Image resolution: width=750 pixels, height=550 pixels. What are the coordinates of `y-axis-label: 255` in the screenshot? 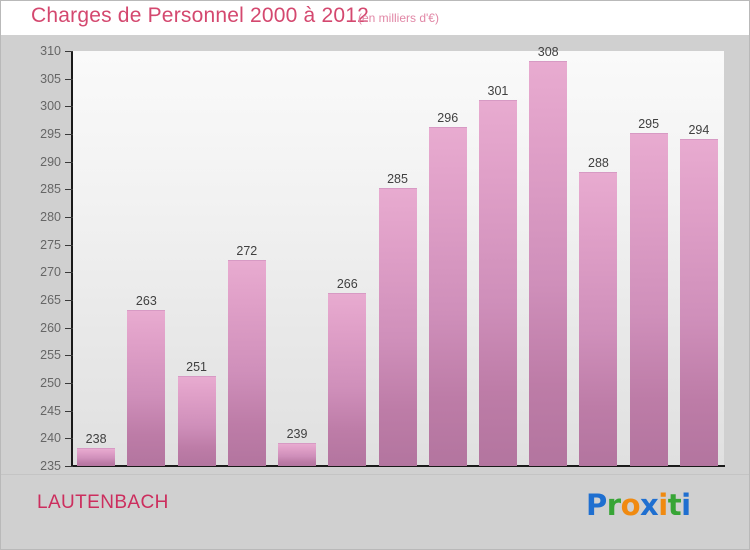 It's located at (50, 355).